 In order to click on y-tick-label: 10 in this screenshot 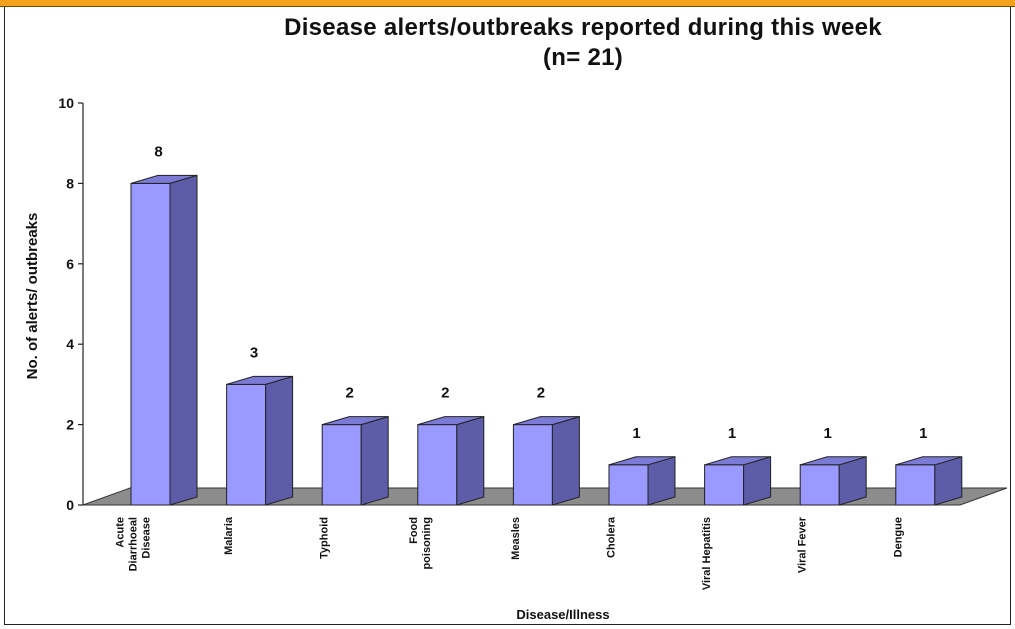, I will do `click(66, 103)`.